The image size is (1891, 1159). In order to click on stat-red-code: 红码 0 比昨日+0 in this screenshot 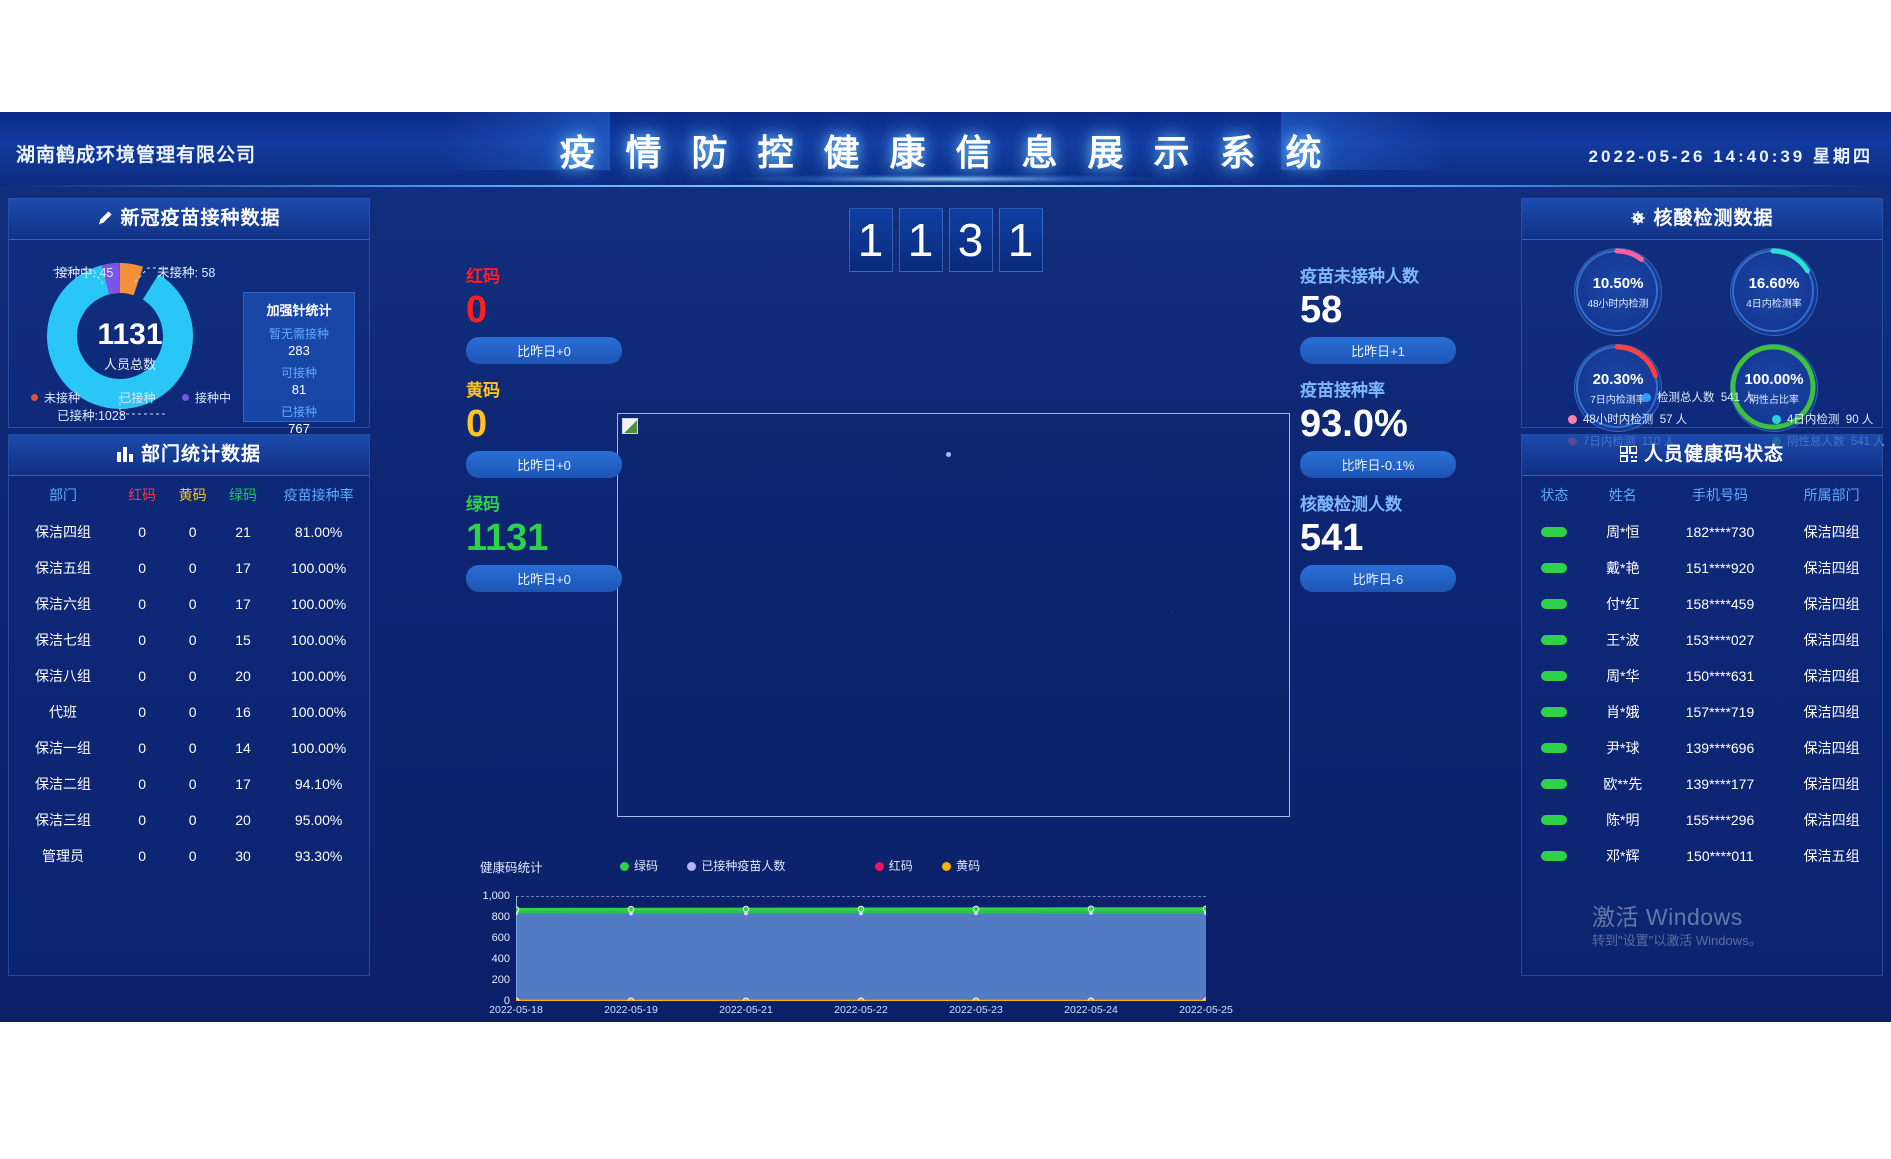, I will do `click(544, 313)`.